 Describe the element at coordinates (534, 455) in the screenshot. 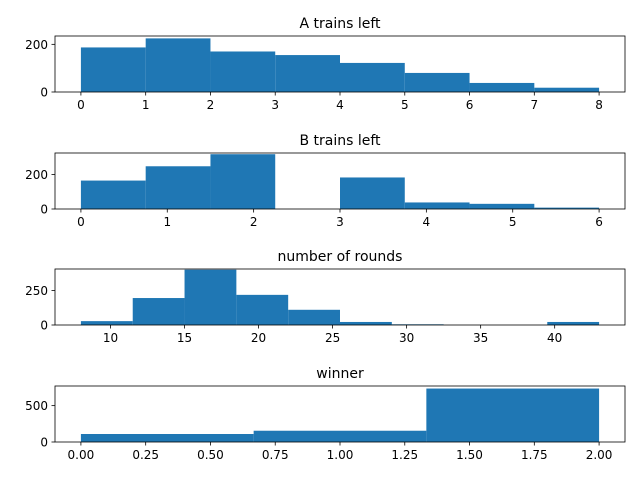

I see `x-tick-label: 1.75` at that location.